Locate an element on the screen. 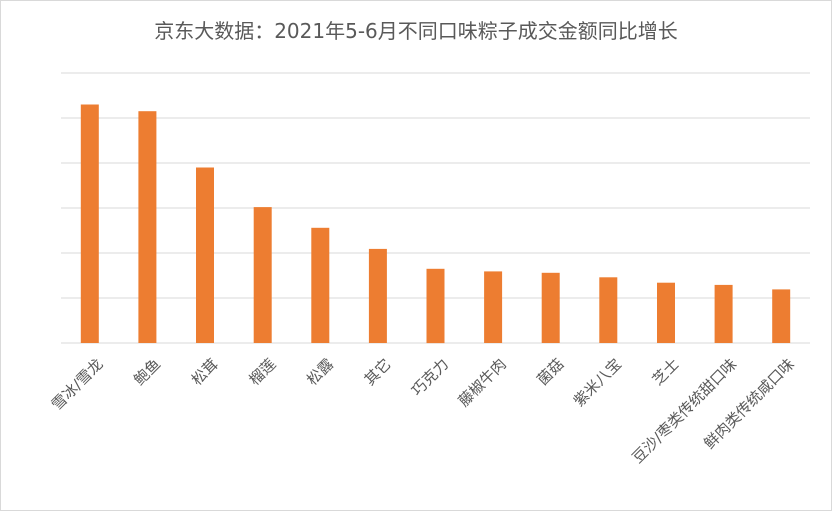 The image size is (832, 511). x-tick-label: 松茸 is located at coordinates (205, 372).